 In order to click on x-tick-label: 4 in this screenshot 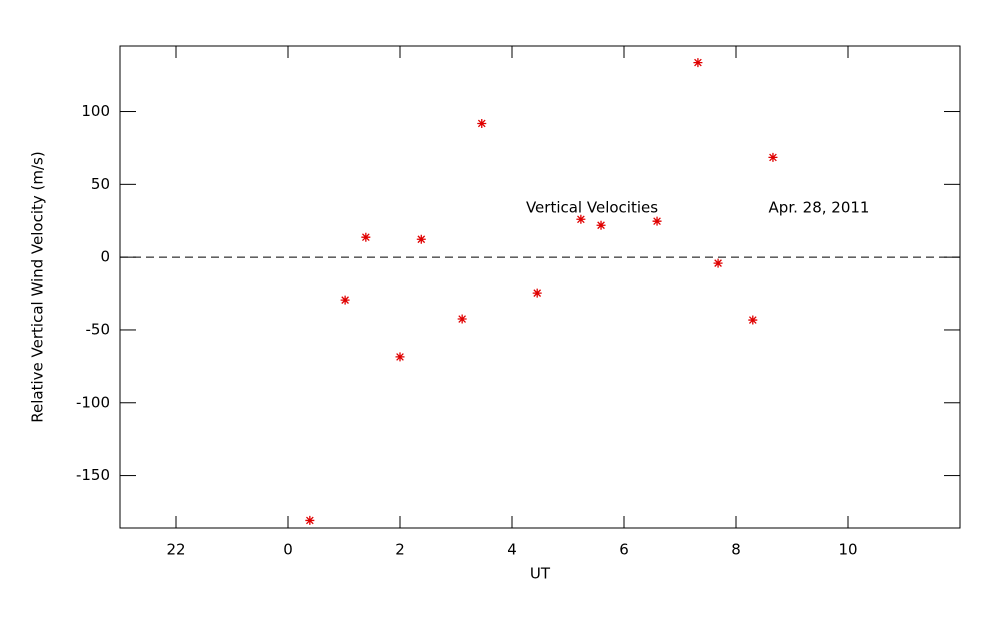, I will do `click(512, 550)`.